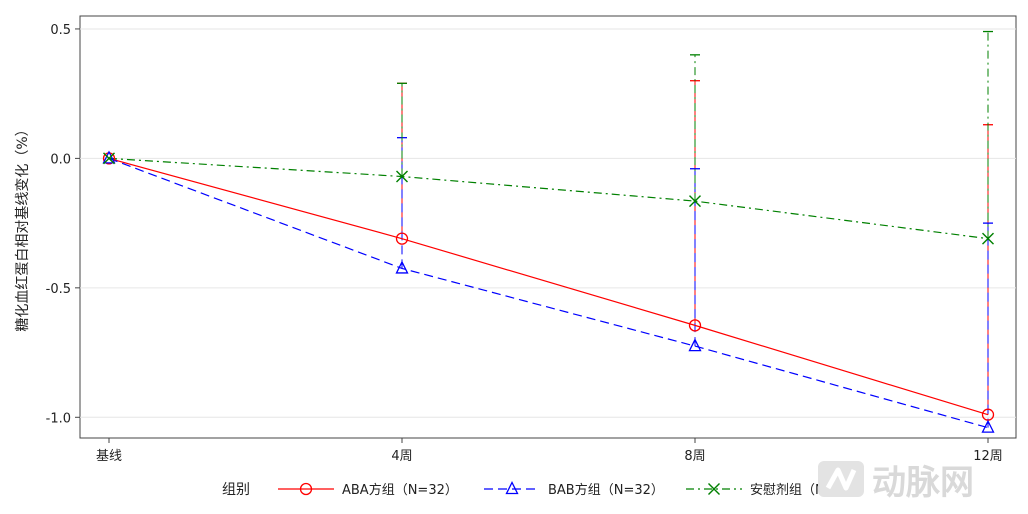 The width and height of the screenshot is (1028, 514). Describe the element at coordinates (606, 490) in the screenshot. I see `legend-label: BAB方组（N=32）` at that location.